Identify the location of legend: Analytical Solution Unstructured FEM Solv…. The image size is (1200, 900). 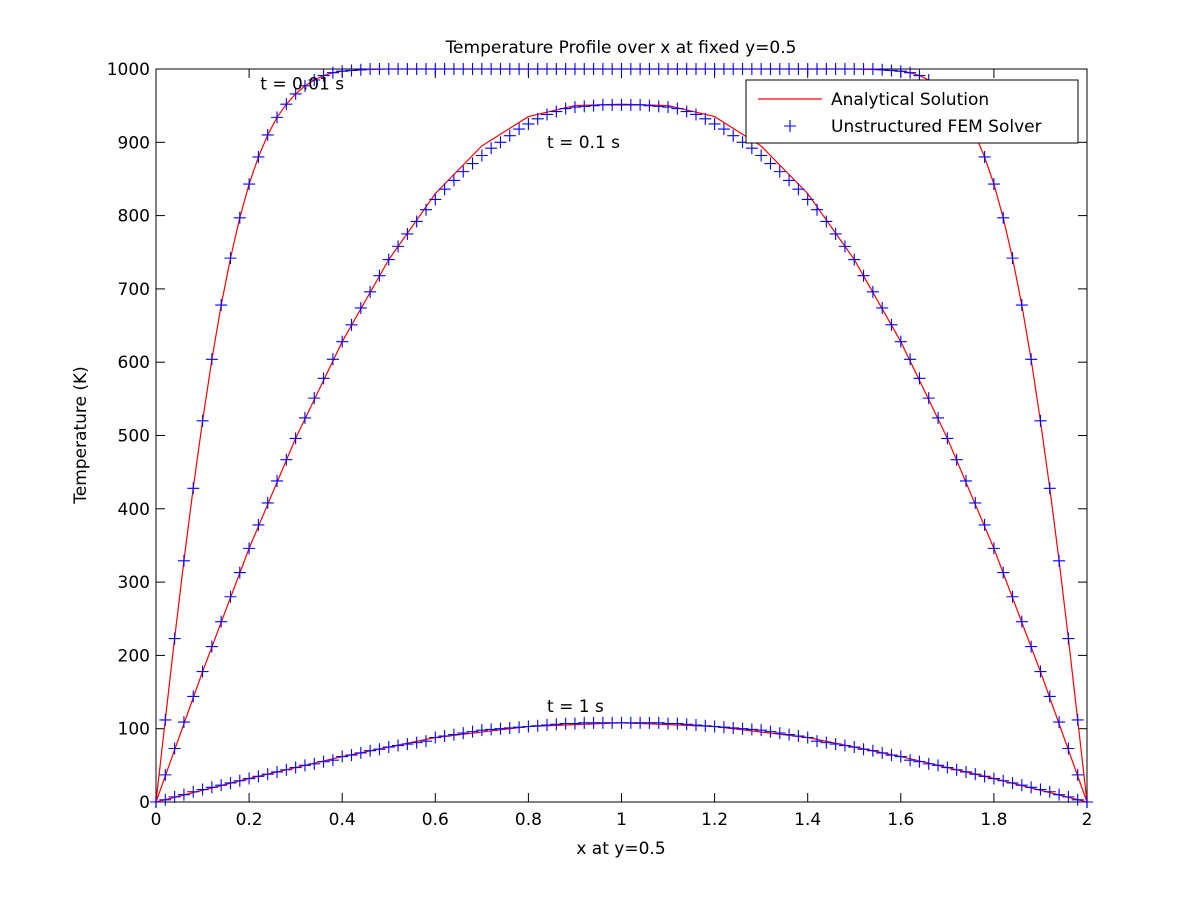
(912, 111).